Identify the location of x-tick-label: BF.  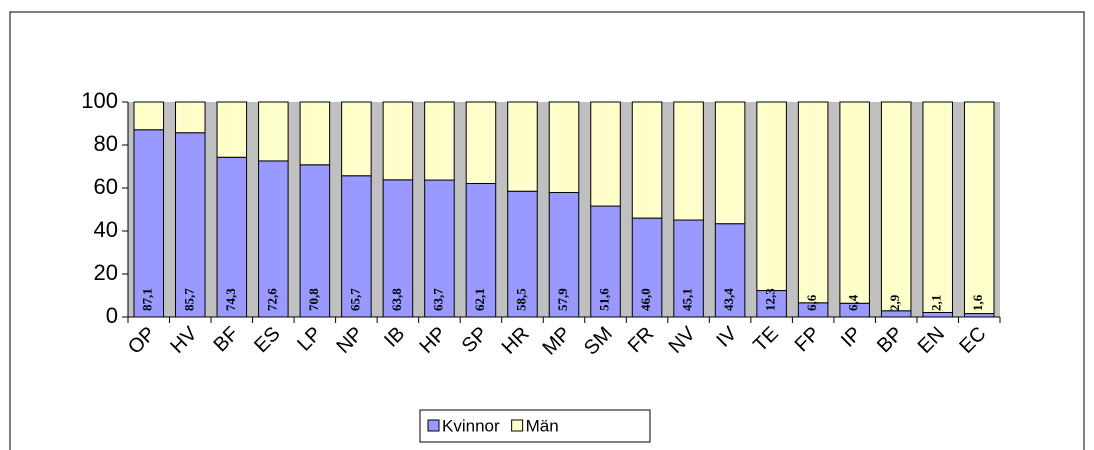
(226, 340).